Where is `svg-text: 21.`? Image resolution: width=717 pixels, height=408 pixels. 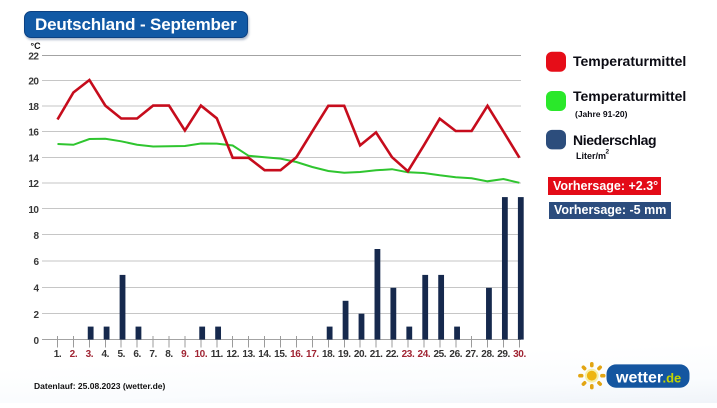 svg-text: 21. is located at coordinates (376, 354).